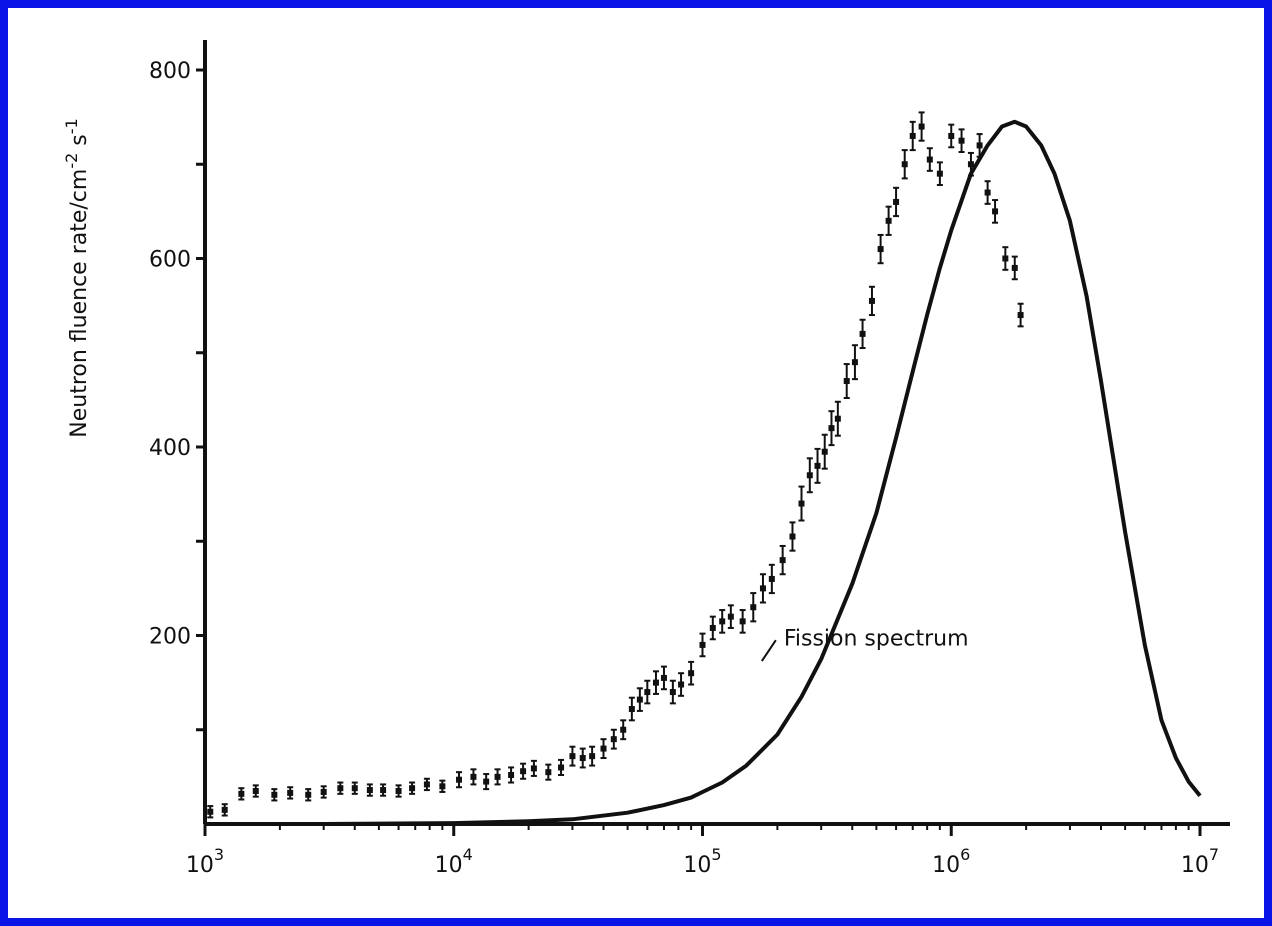 The image size is (1272, 926). I want to click on x-tick-exponent: 4, so click(468, 854).